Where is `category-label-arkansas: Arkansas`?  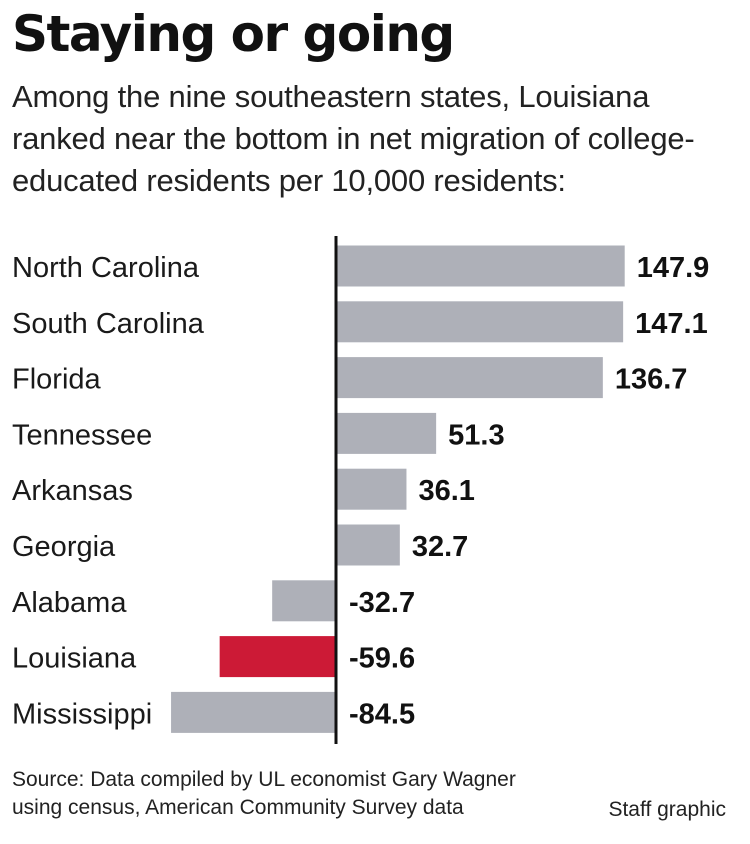
category-label-arkansas: Arkansas is located at coordinates (72, 491).